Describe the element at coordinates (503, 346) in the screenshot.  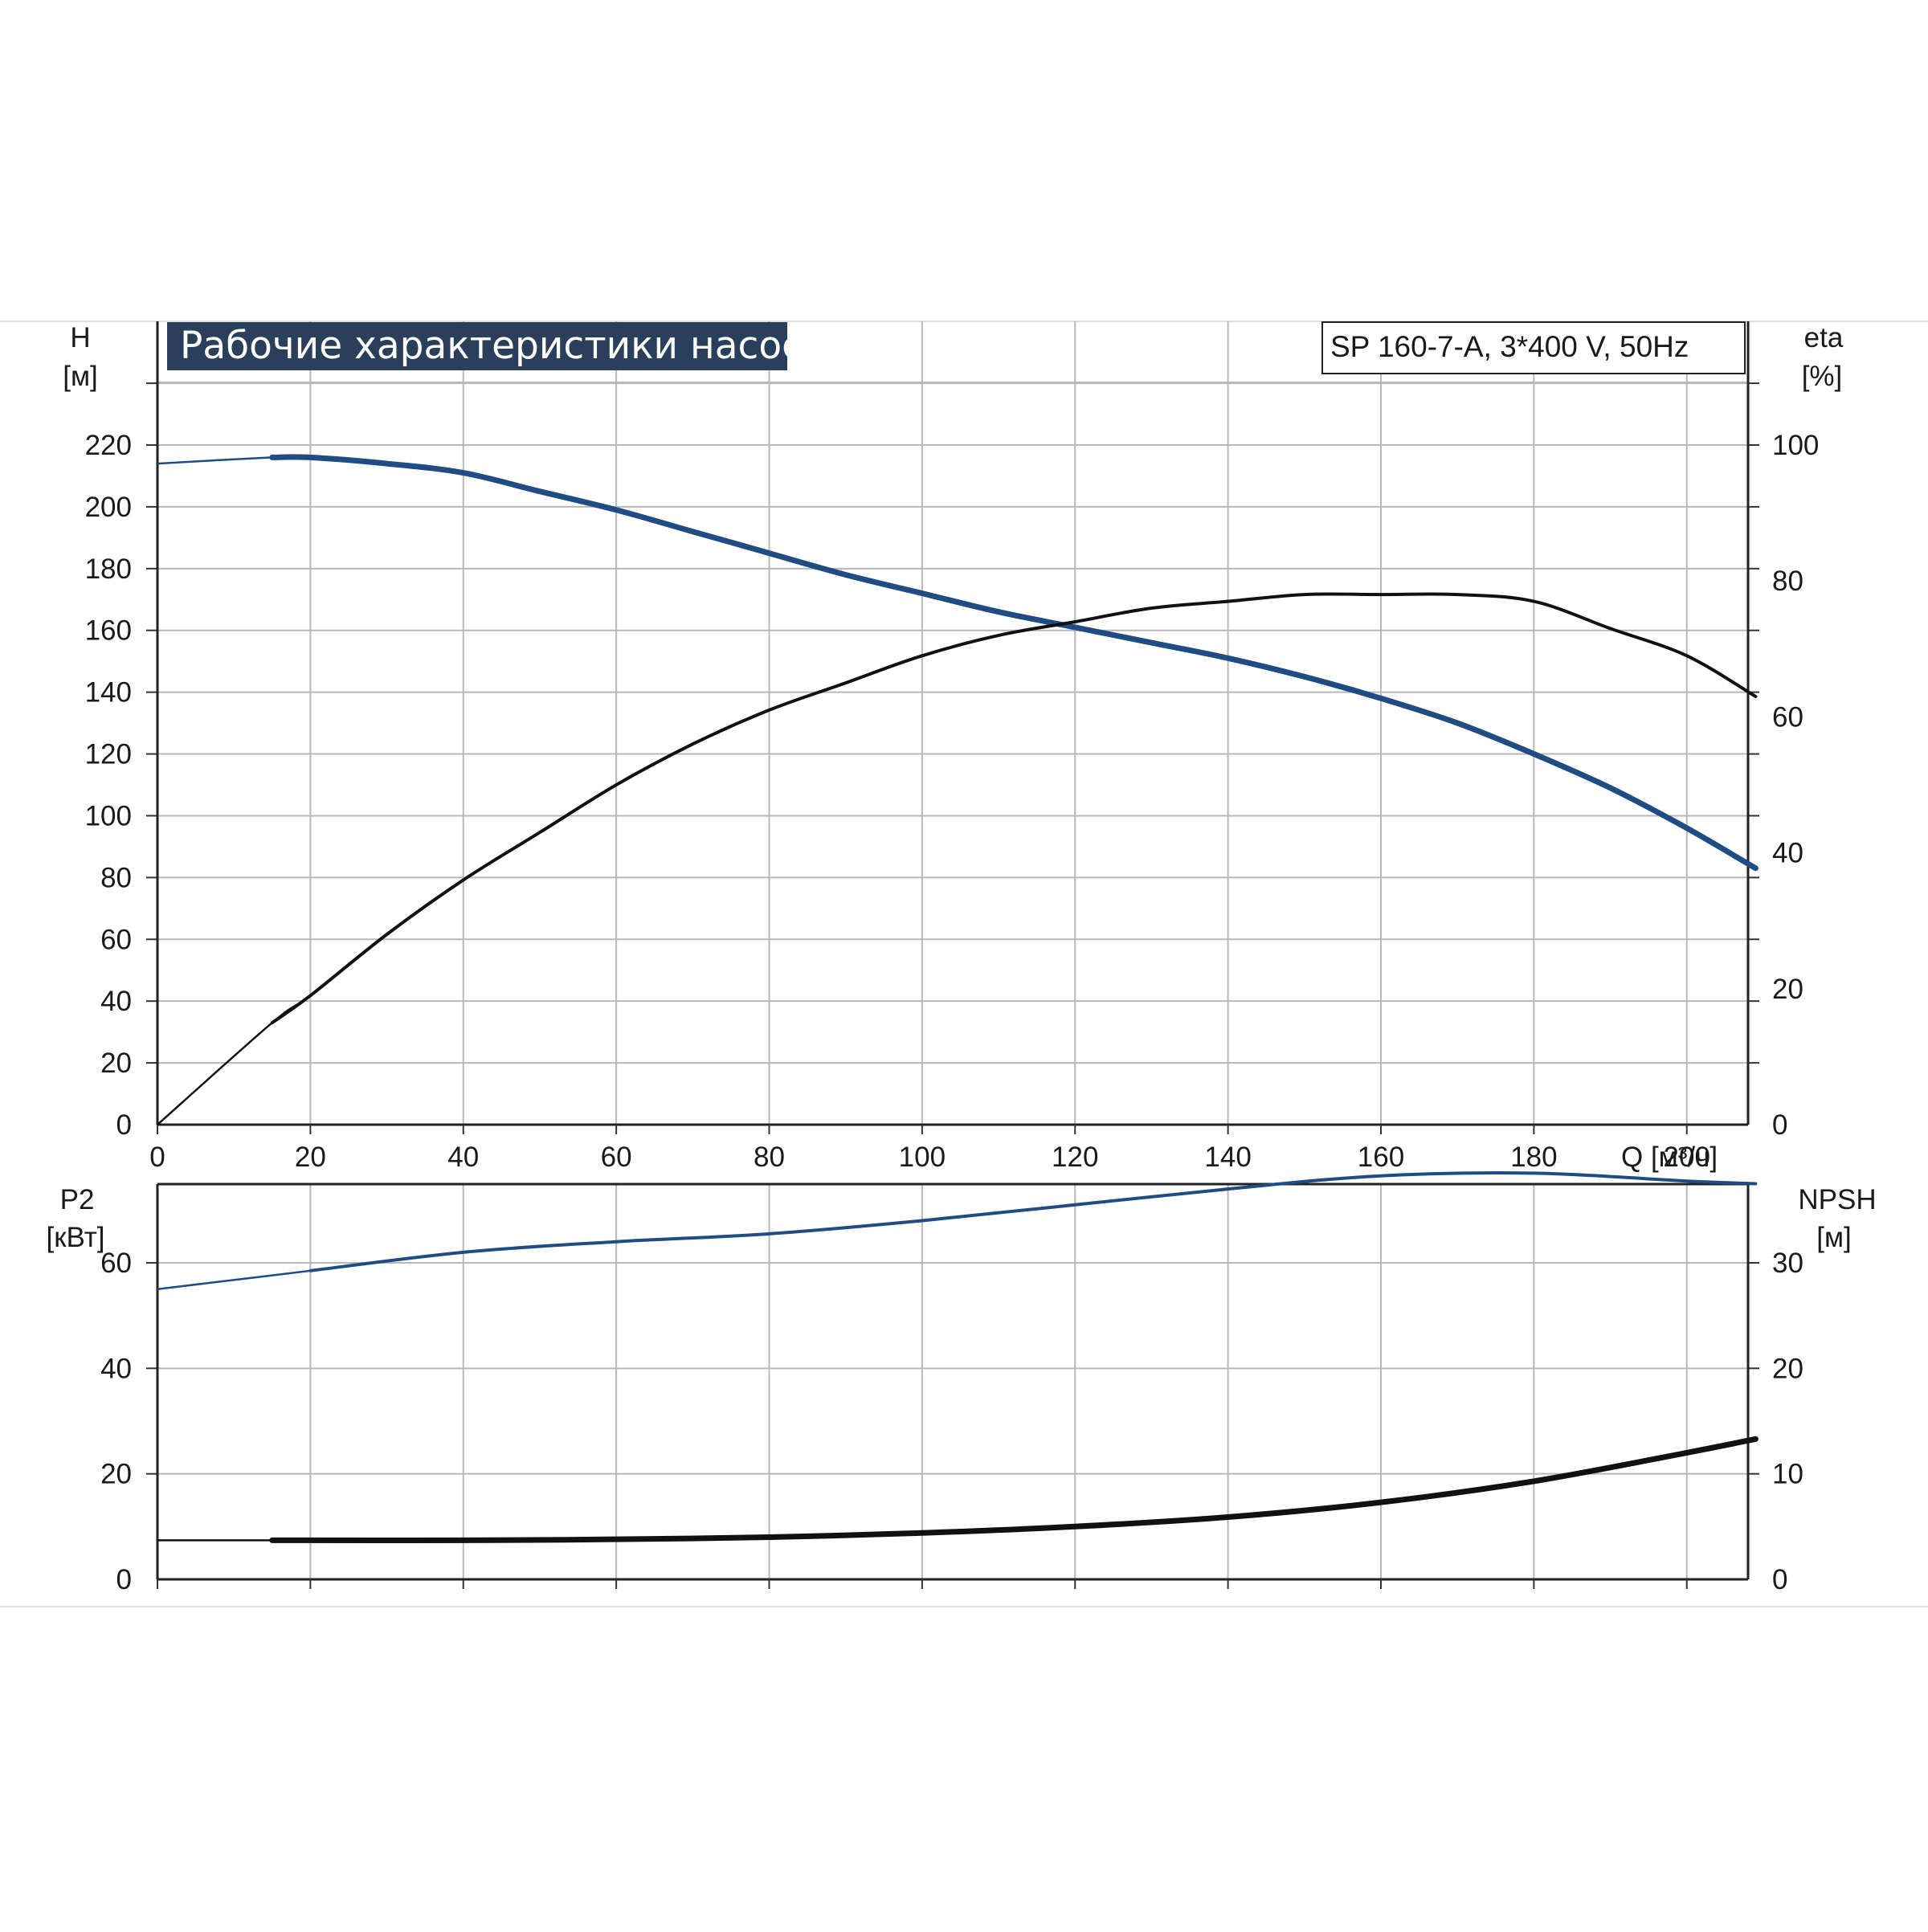
I see `chart-title: Рабочие характеристики насоса` at that location.